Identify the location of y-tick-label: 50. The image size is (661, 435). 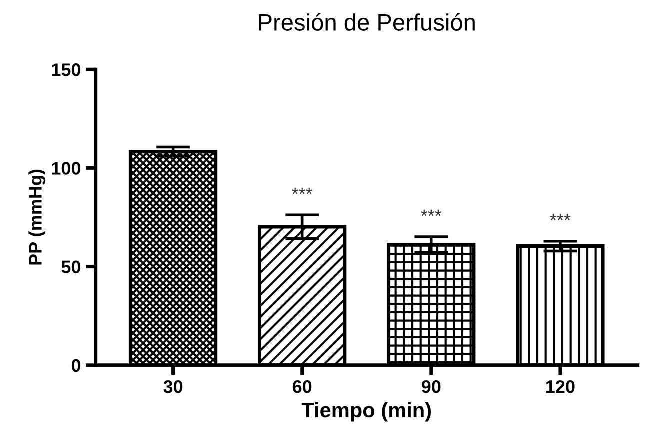
(71, 267).